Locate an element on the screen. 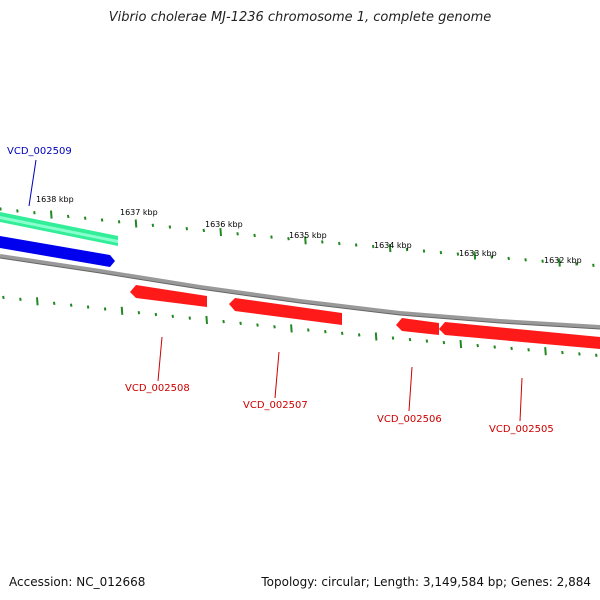  gene-forward-arrow is located at coordinates (57, 251).